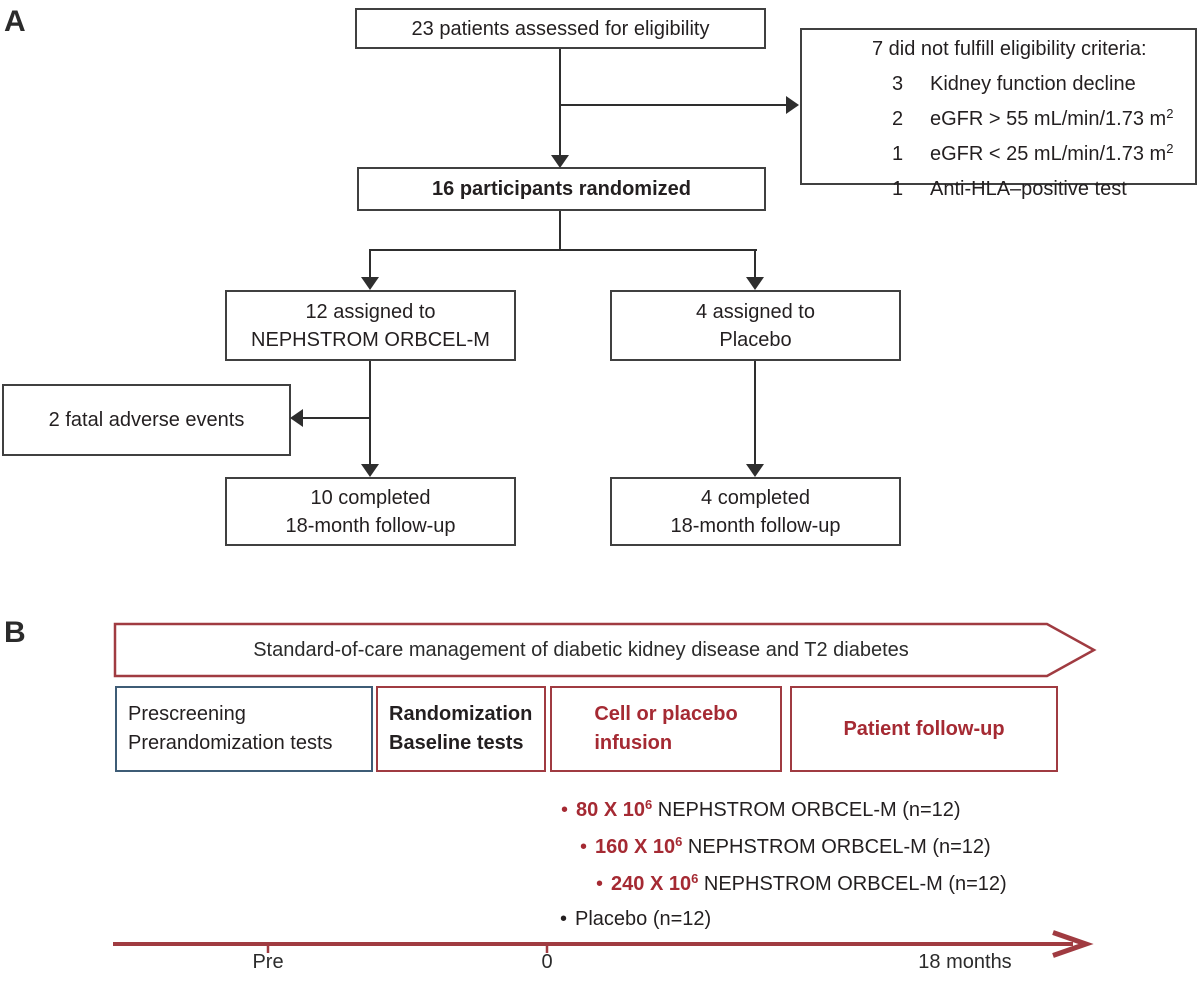 Image resolution: width=1200 pixels, height=981 pixels. I want to click on excluded-item: 3 Kidney function decline, so click(998, 81).